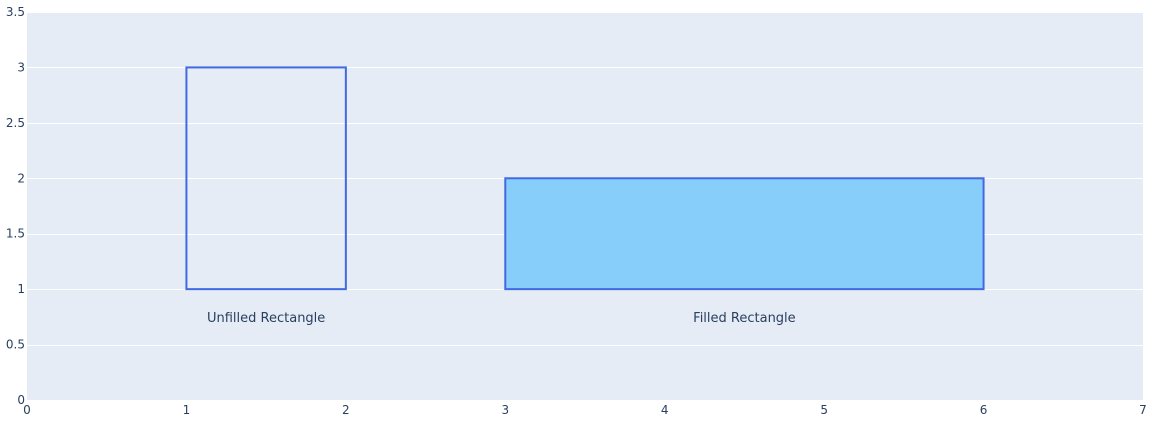 Image resolution: width=1154 pixels, height=423 pixels. What do you see at coordinates (266, 178) in the screenshot?
I see `unfilled-rectangle` at bounding box center [266, 178].